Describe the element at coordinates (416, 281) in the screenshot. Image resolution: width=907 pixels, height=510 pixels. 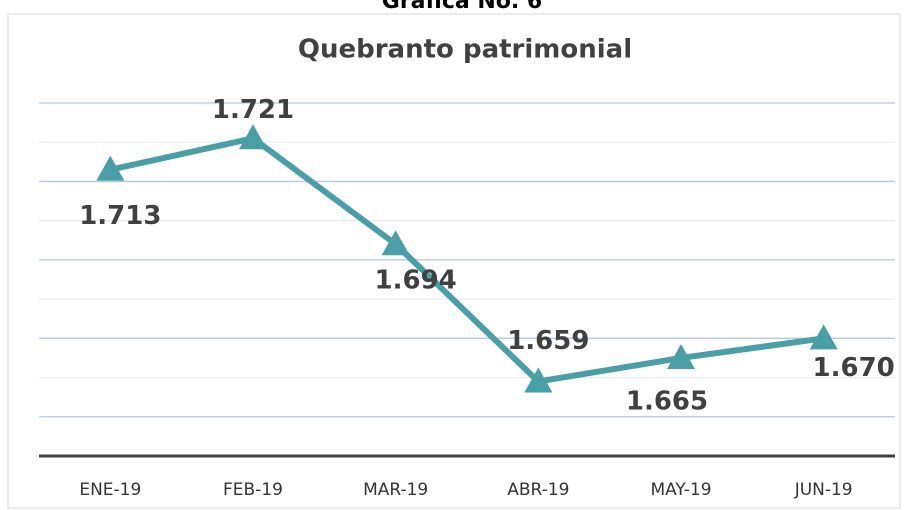
I see `data-label: 1.694` at that location.